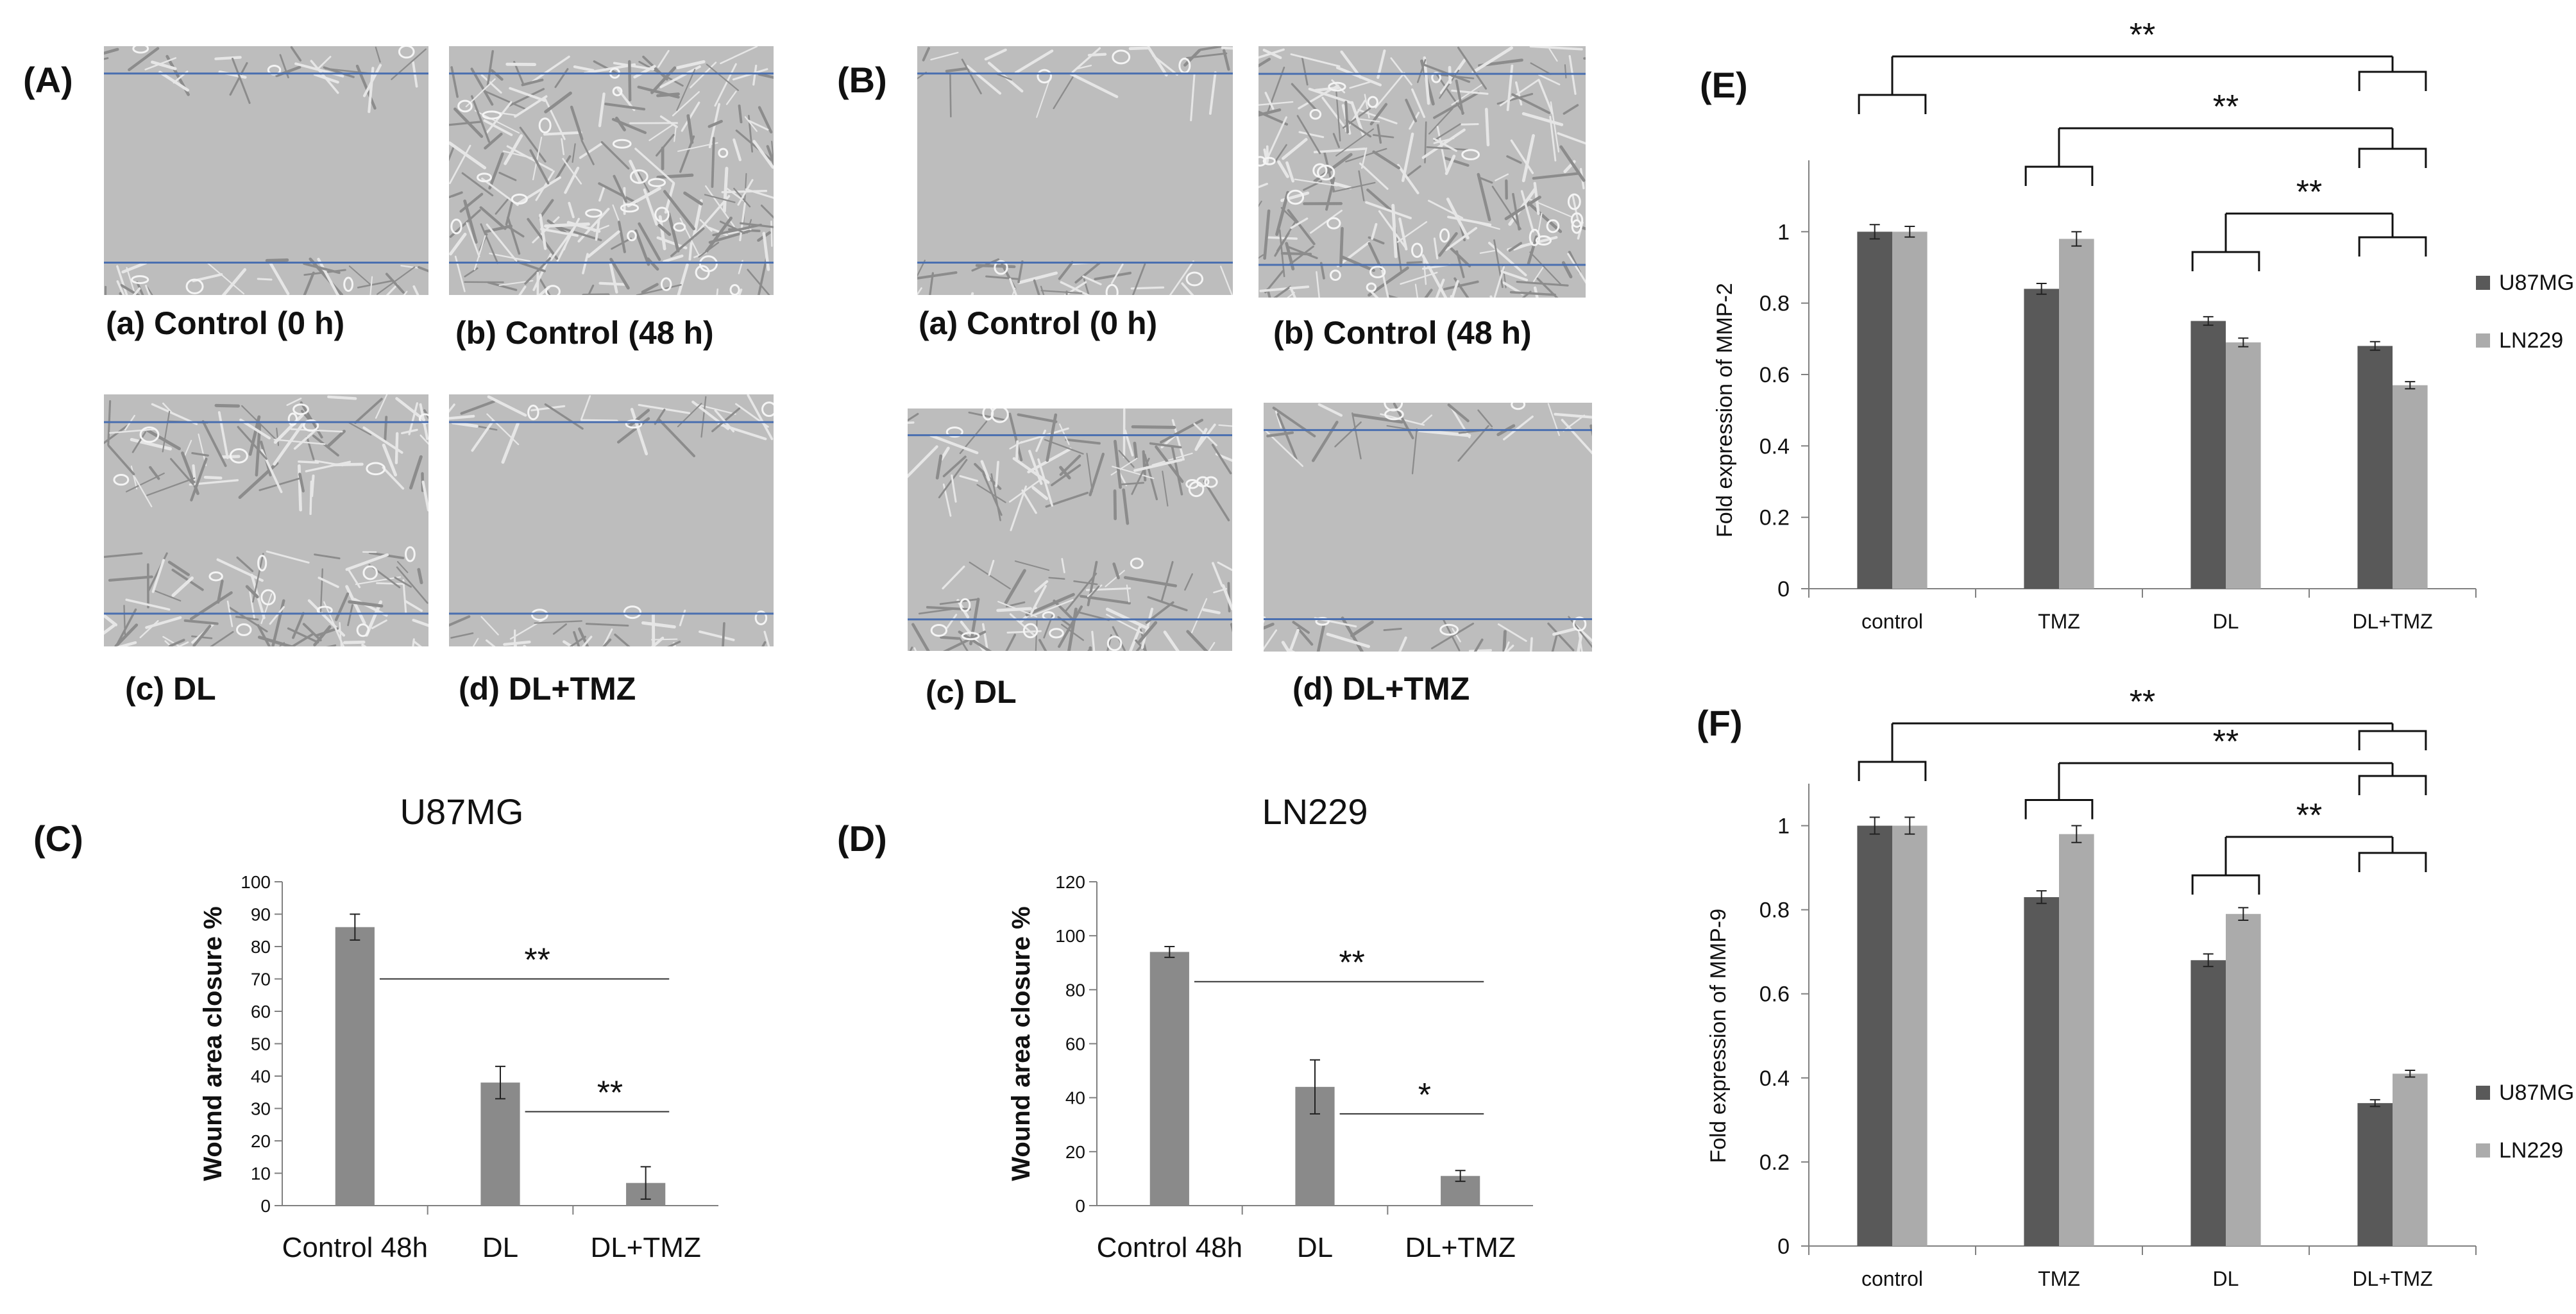 The height and width of the screenshot is (1314, 2576). What do you see at coordinates (261, 1109) in the screenshot?
I see `y-tick-label: 30` at bounding box center [261, 1109].